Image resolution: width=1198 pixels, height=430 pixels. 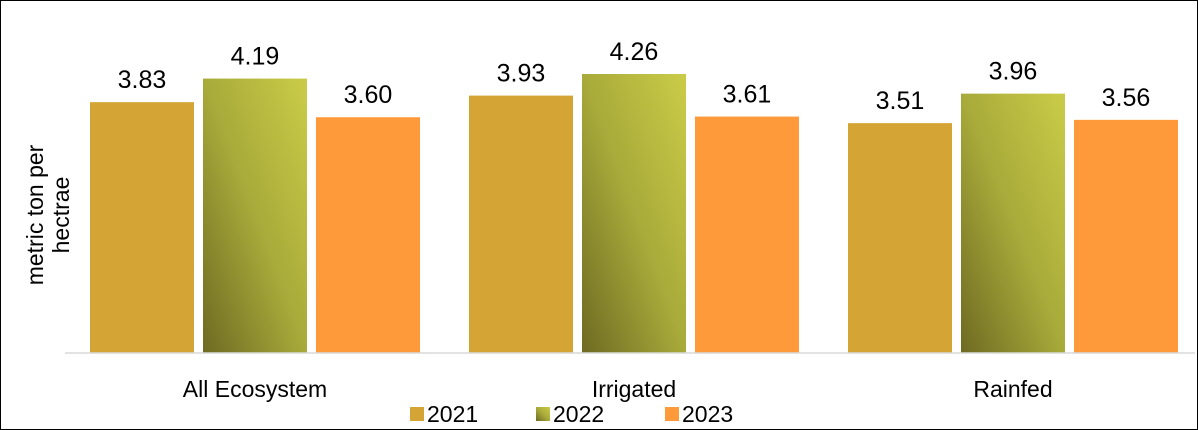 I want to click on y-axis-title-line-2: hectrae, so click(x=61, y=215).